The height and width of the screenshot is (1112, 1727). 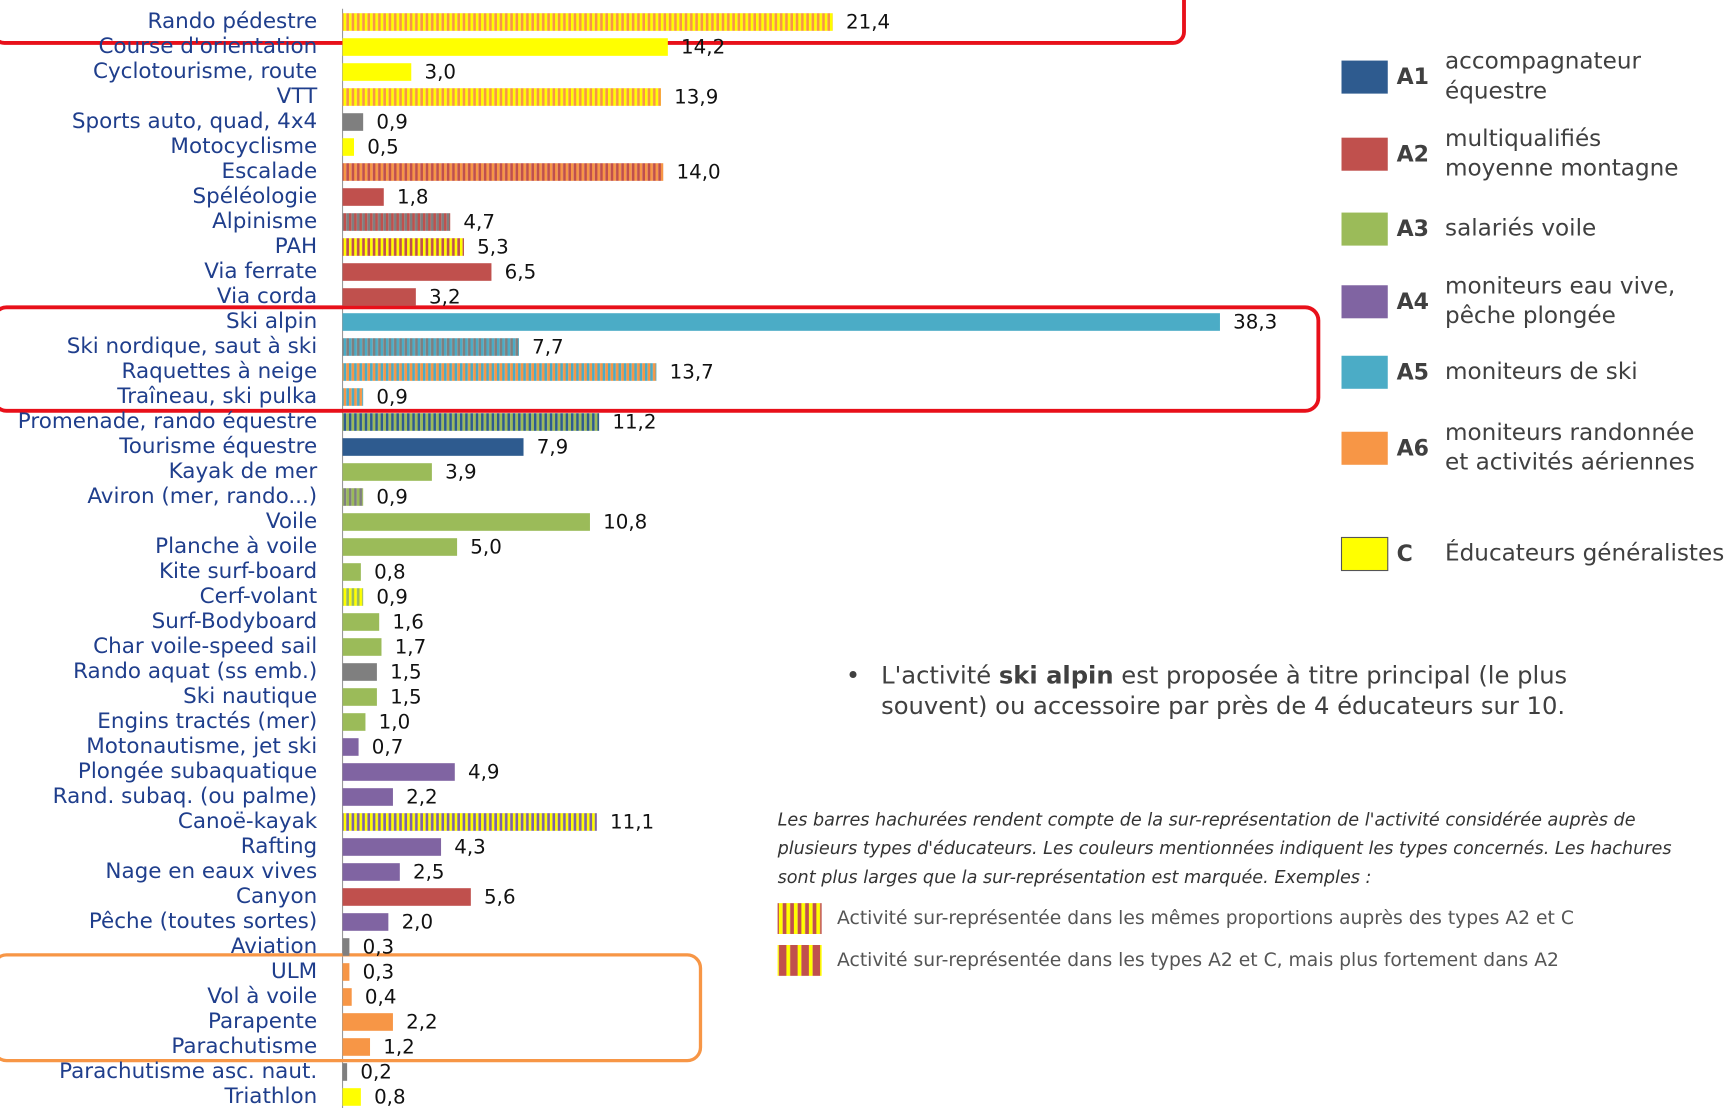 I want to click on category-label: Ski alpin, so click(x=271, y=321).